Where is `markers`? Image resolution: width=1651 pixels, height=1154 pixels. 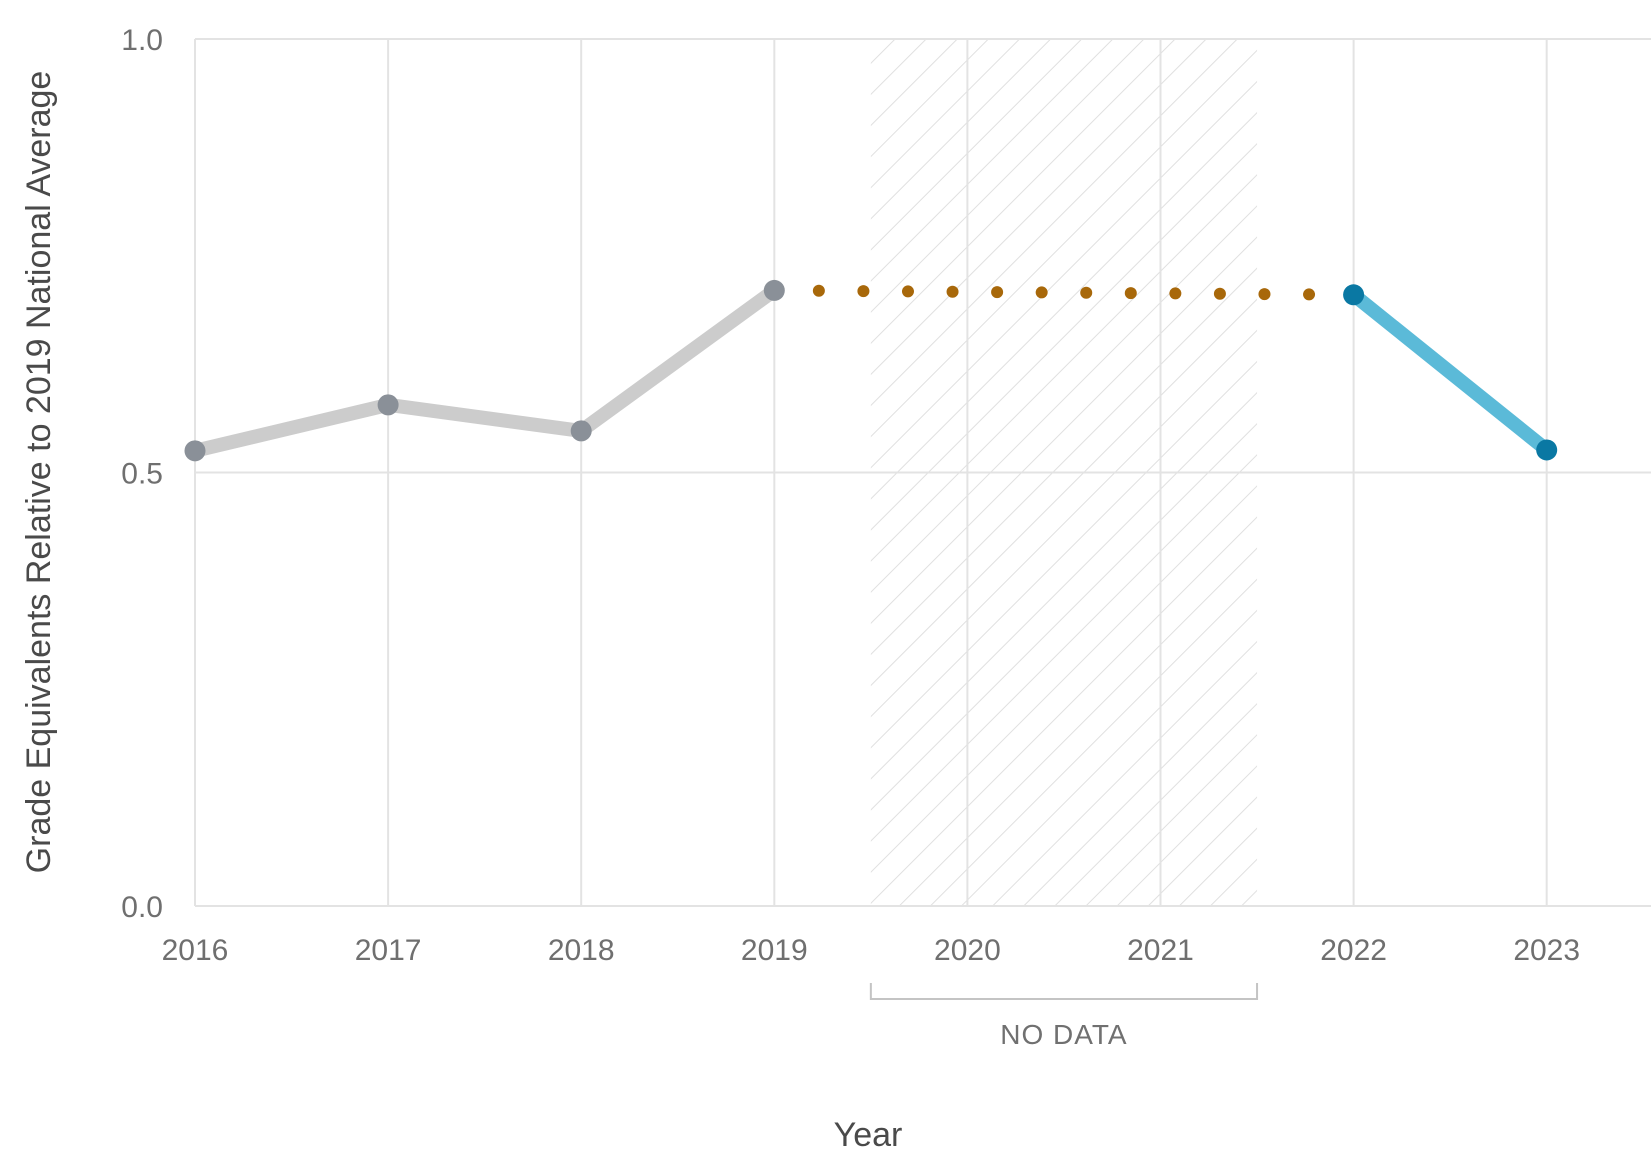
markers is located at coordinates (871, 370).